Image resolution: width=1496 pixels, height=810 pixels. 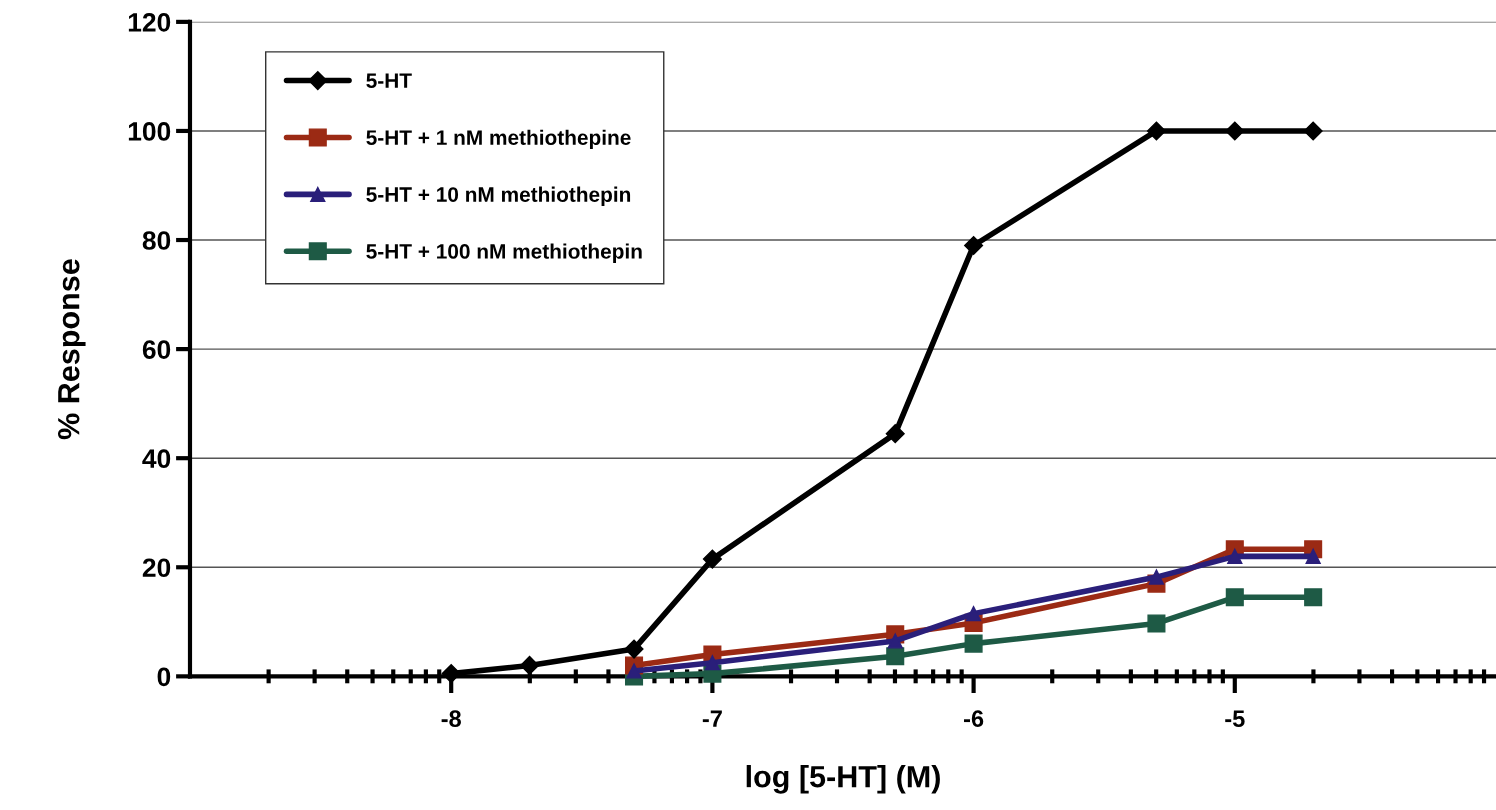 What do you see at coordinates (149, 131) in the screenshot?
I see `y-tick-label: 100` at bounding box center [149, 131].